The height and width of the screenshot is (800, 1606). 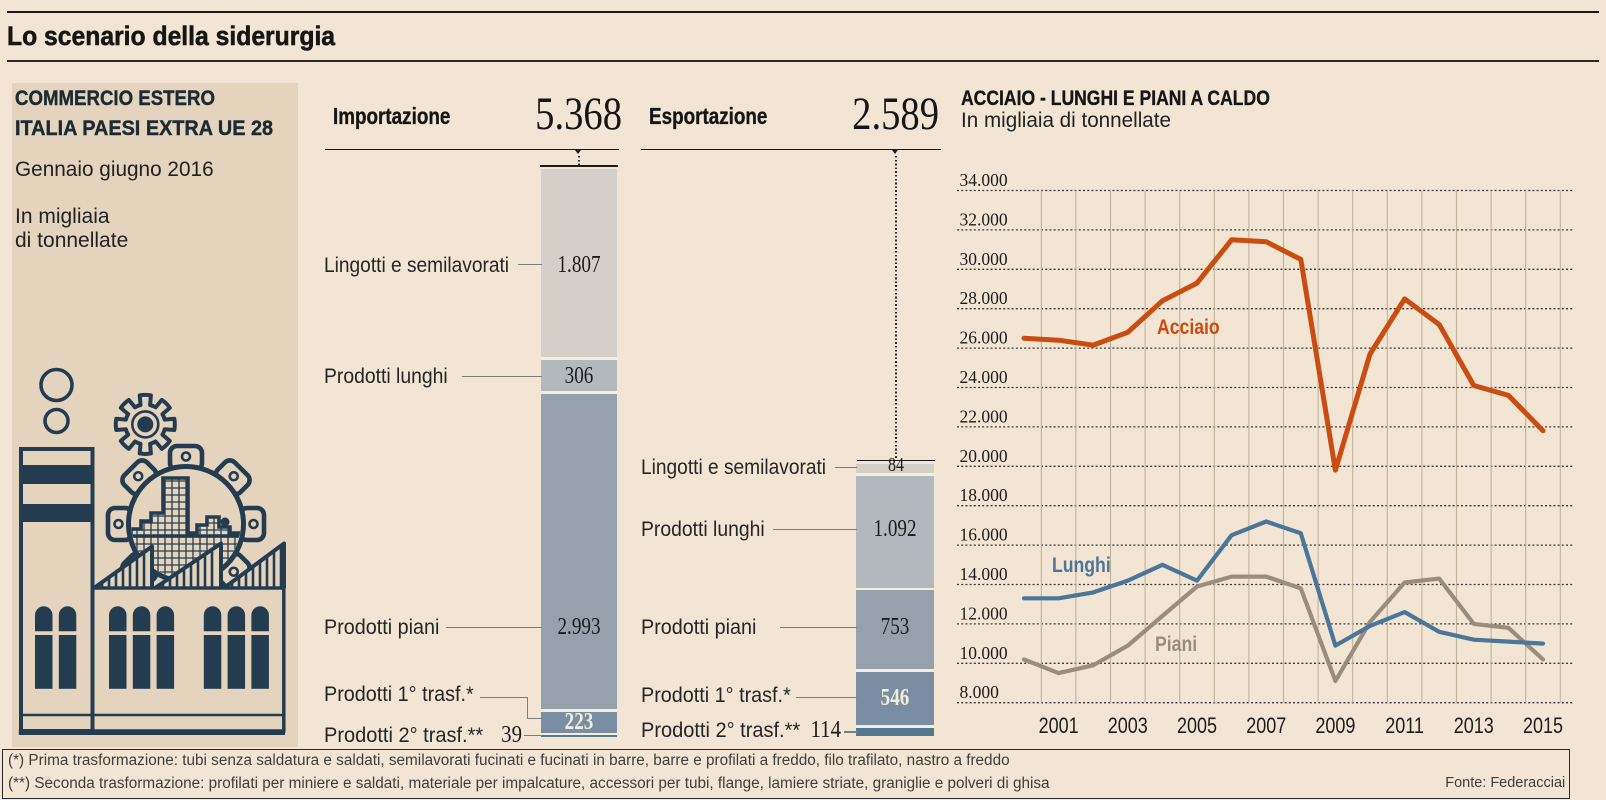 I want to click on svg-text: 2009, so click(x=1335, y=726).